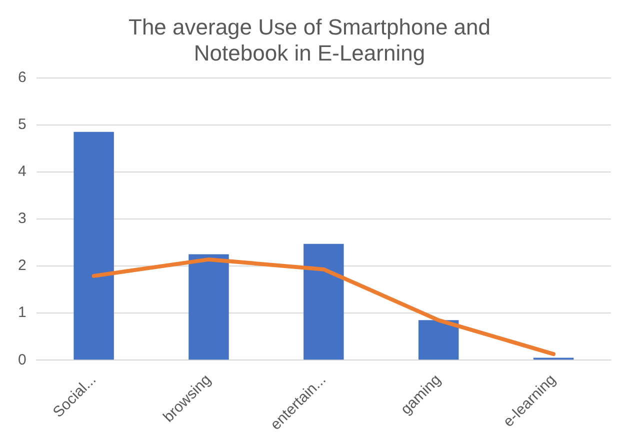 This screenshot has height=447, width=631. I want to click on y-tick-label: 1, so click(22, 313).